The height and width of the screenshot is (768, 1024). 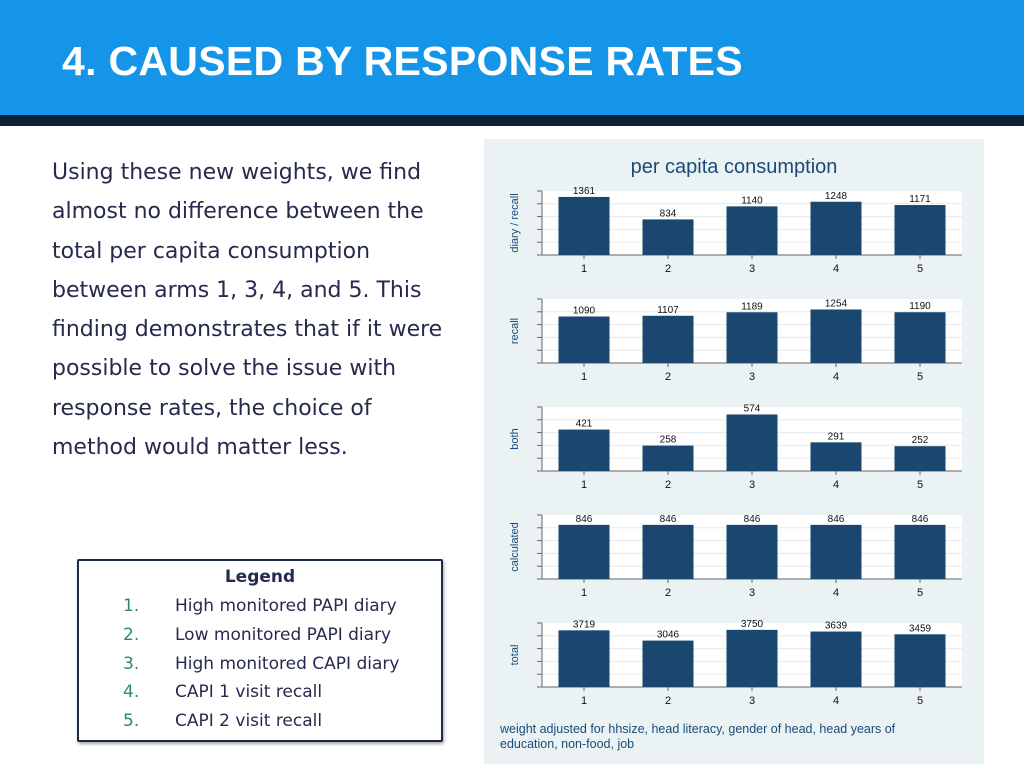 What do you see at coordinates (287, 663) in the screenshot?
I see `legend-item-label: High monitored CAPI diary` at bounding box center [287, 663].